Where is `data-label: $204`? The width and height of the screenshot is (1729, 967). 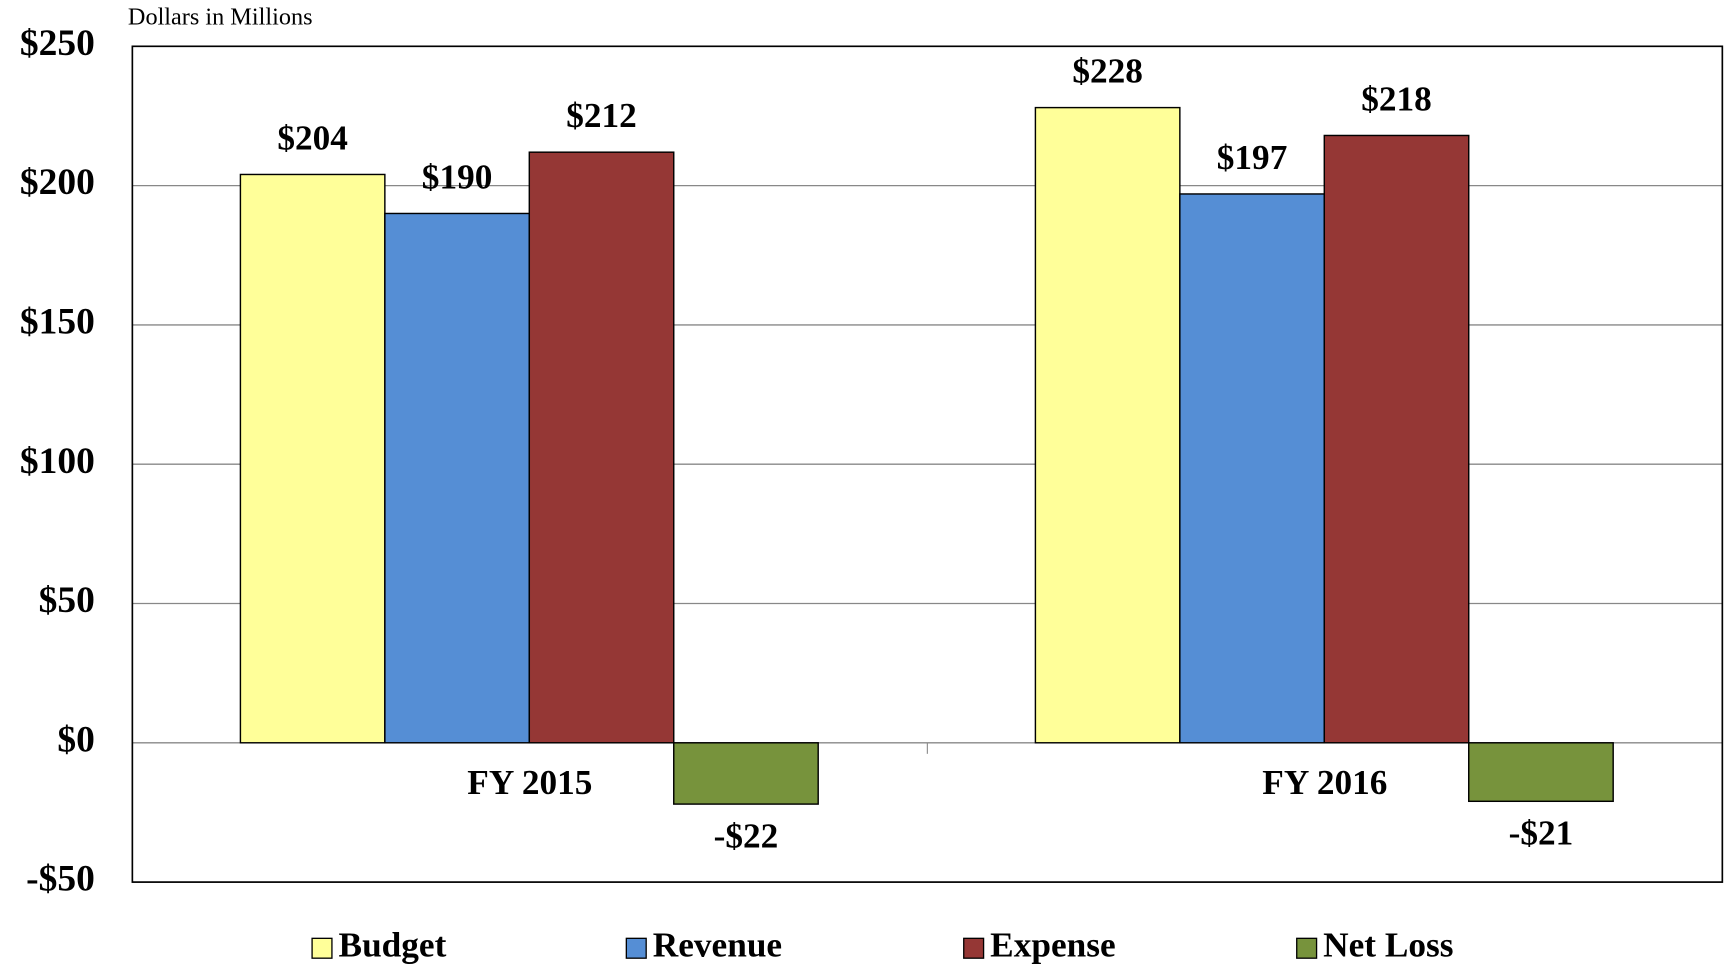
data-label: $204 is located at coordinates (312, 137).